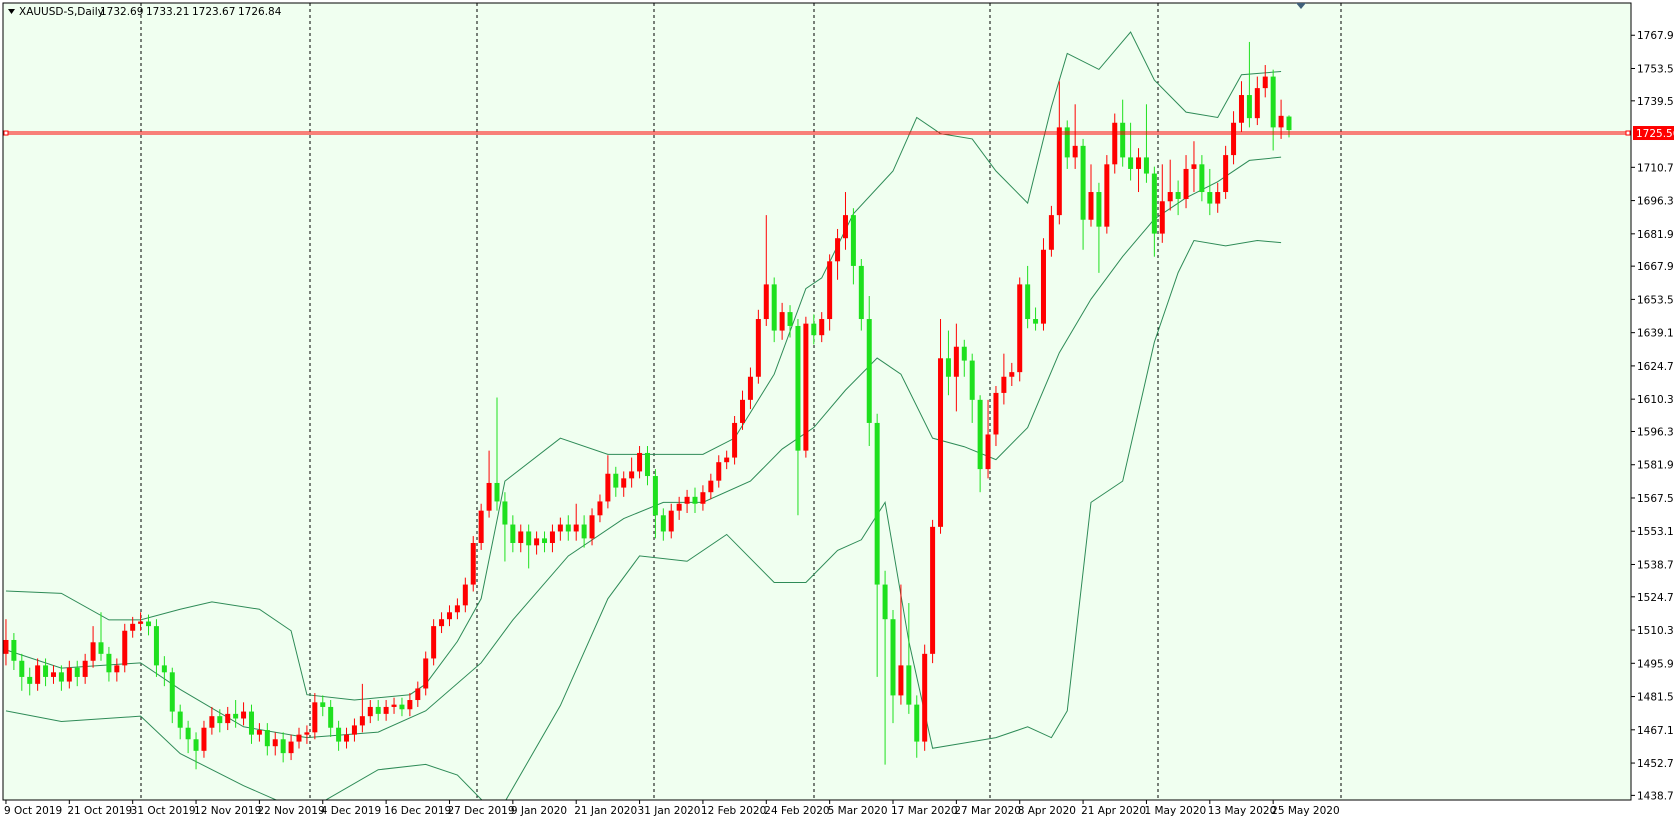 This screenshot has height=824, width=1674. Describe the element at coordinates (1655, 764) in the screenshot. I see `y-tick-label: 1452.70` at that location.